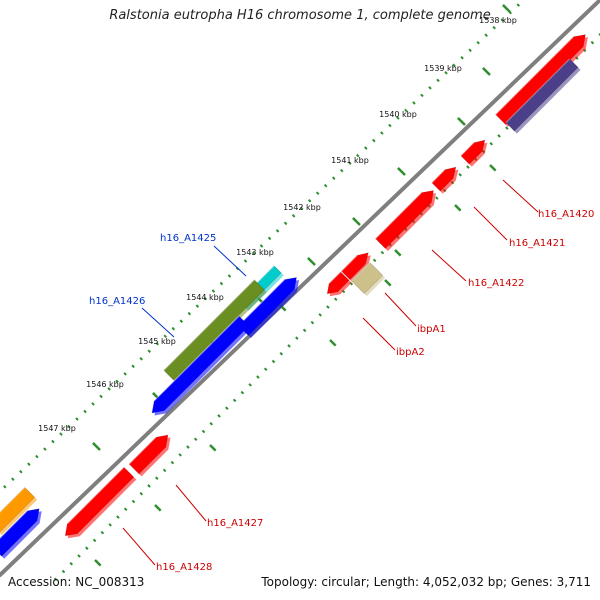  Describe the element at coordinates (205, 297) in the screenshot. I see `tick-label-1544-kbp: 1544 kbp` at that location.